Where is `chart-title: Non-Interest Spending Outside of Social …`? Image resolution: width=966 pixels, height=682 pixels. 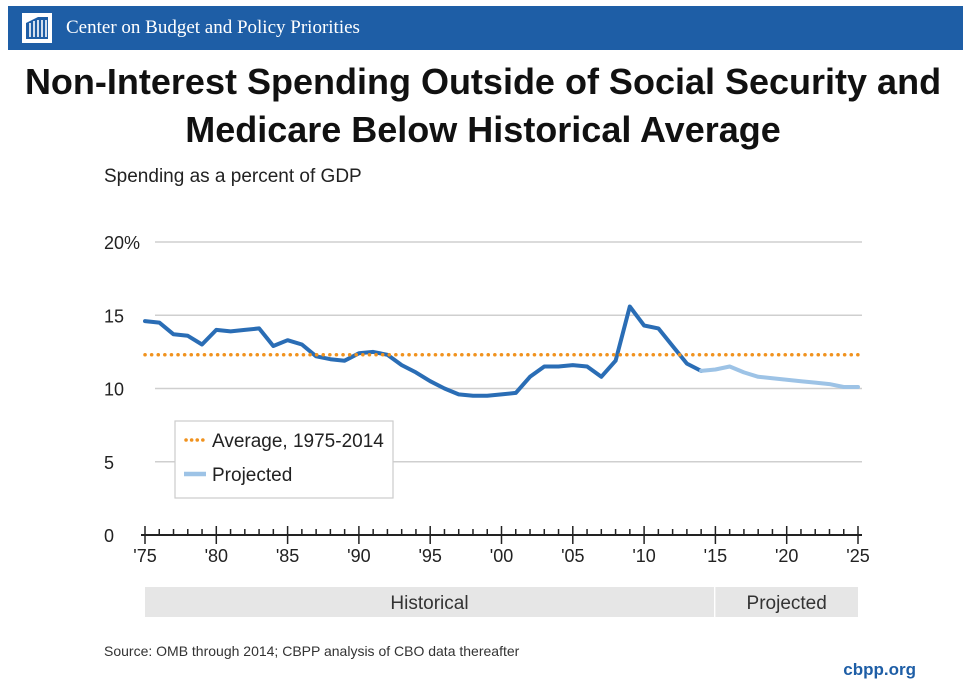 chart-title: Non-Interest Spending Outside of Social … is located at coordinates (483, 105).